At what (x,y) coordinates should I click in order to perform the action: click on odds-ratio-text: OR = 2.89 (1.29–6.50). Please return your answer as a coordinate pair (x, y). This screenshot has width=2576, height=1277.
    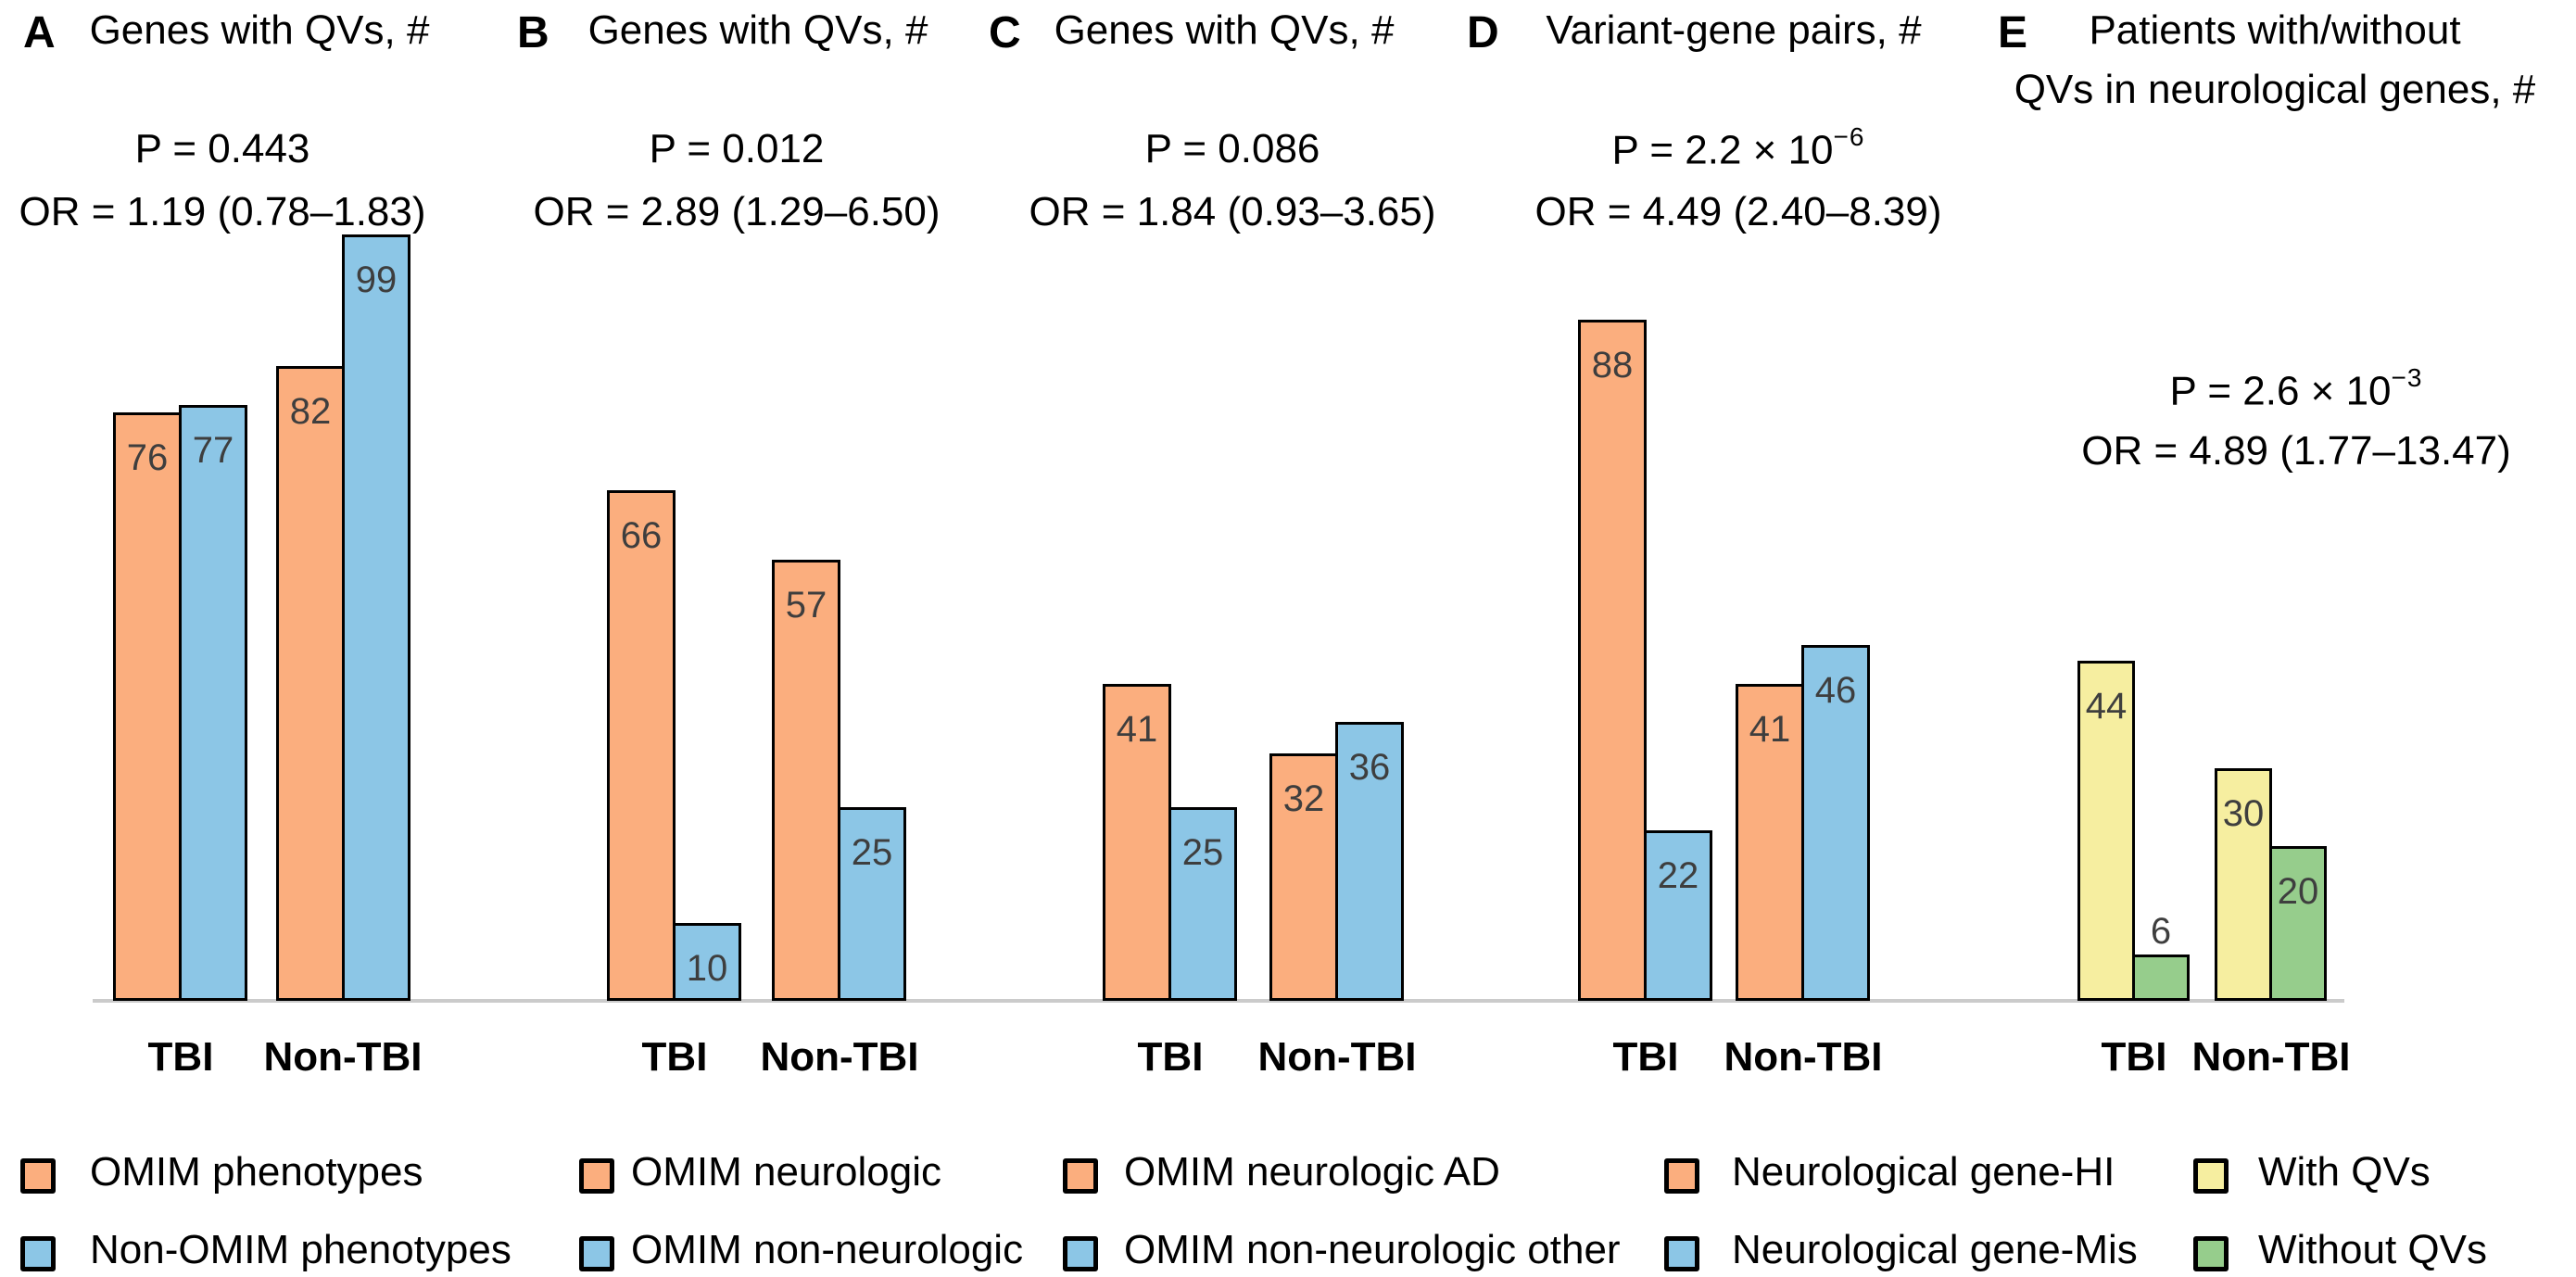
    Looking at the image, I should click on (737, 211).